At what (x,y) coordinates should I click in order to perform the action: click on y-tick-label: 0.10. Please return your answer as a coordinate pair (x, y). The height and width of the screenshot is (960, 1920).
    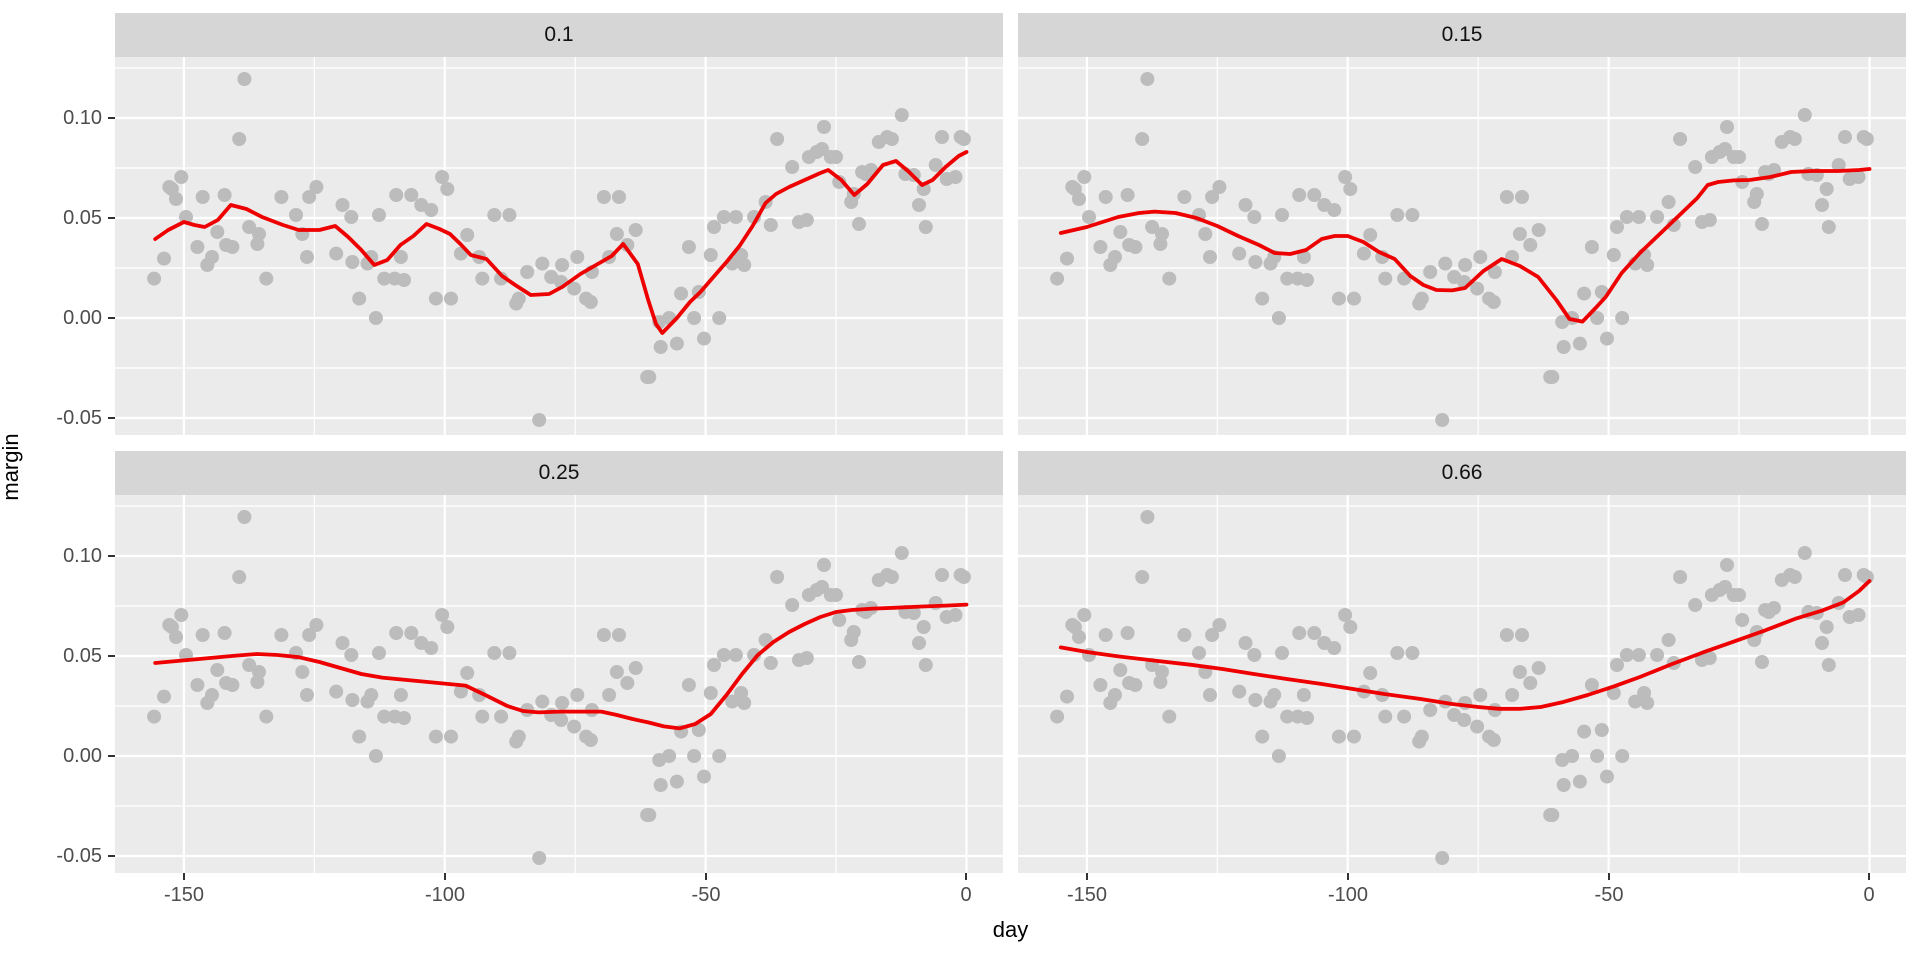
    Looking at the image, I should click on (82, 556).